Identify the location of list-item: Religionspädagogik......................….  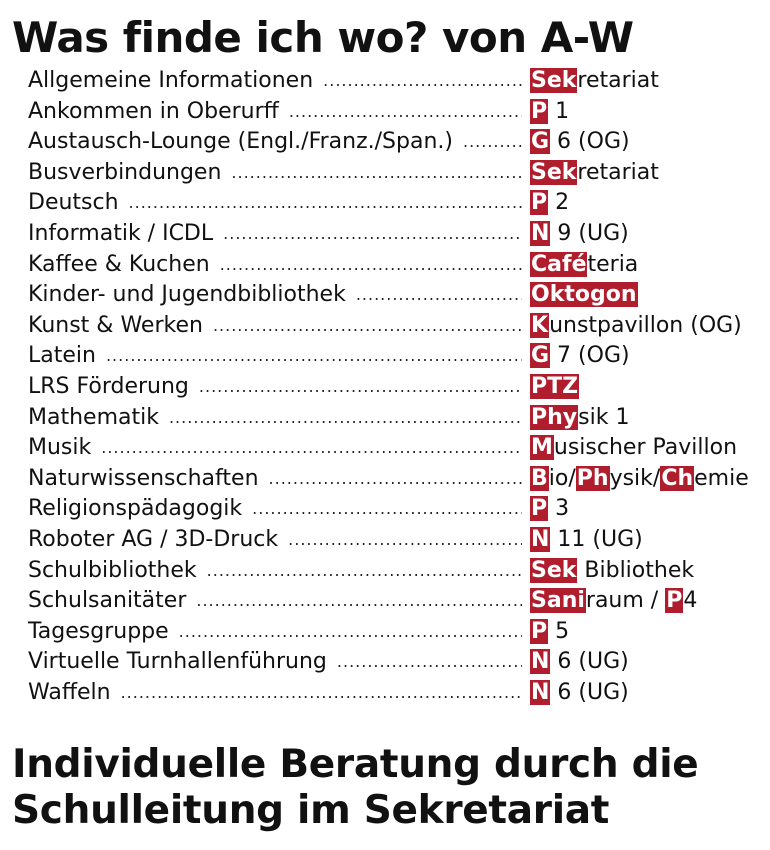
(398, 509).